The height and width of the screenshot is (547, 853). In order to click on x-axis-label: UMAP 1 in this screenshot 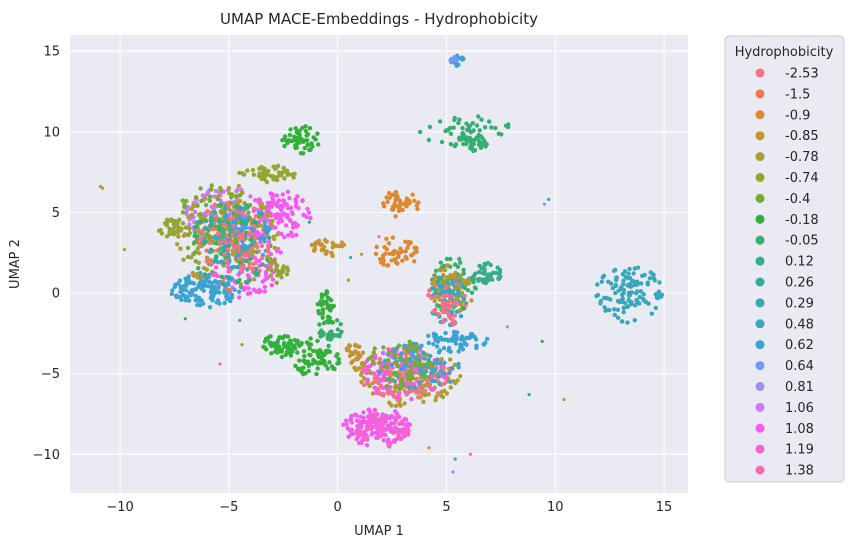, I will do `click(379, 531)`.